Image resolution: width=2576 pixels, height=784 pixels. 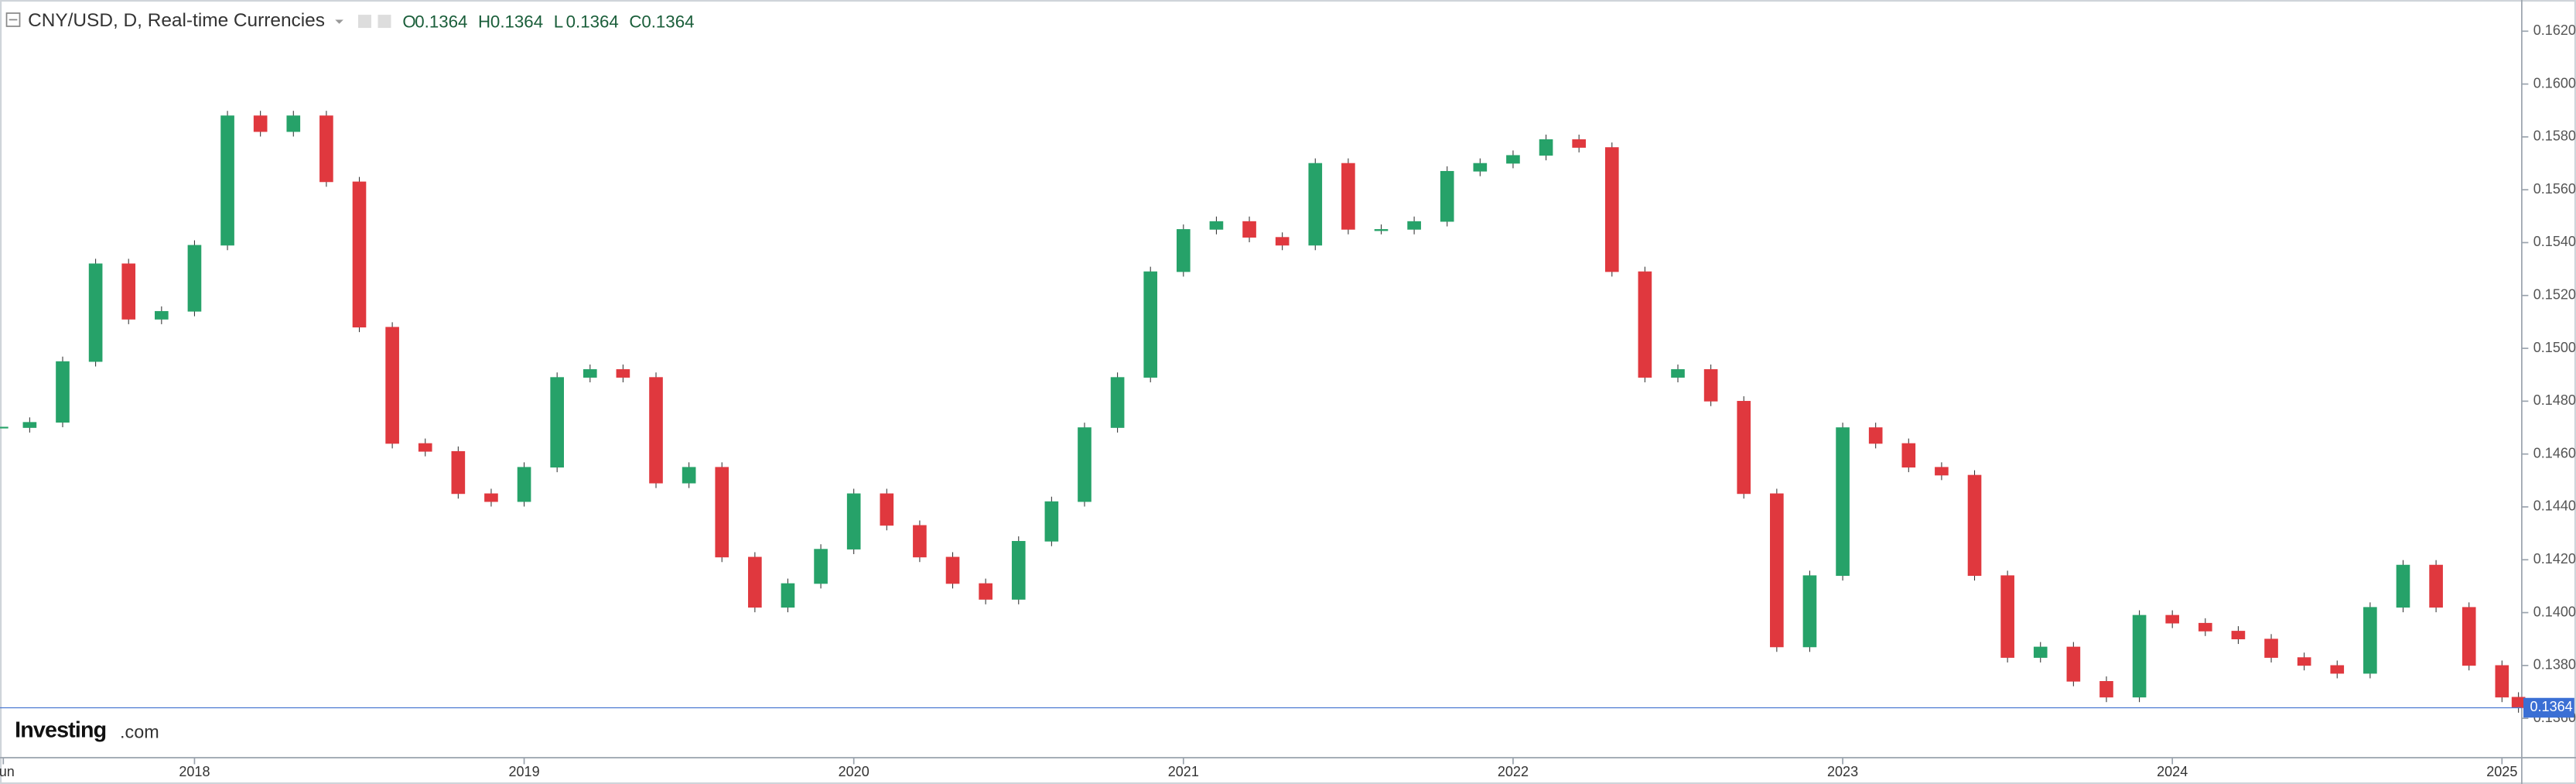 I want to click on logo: Investing .com, so click(x=87, y=730).